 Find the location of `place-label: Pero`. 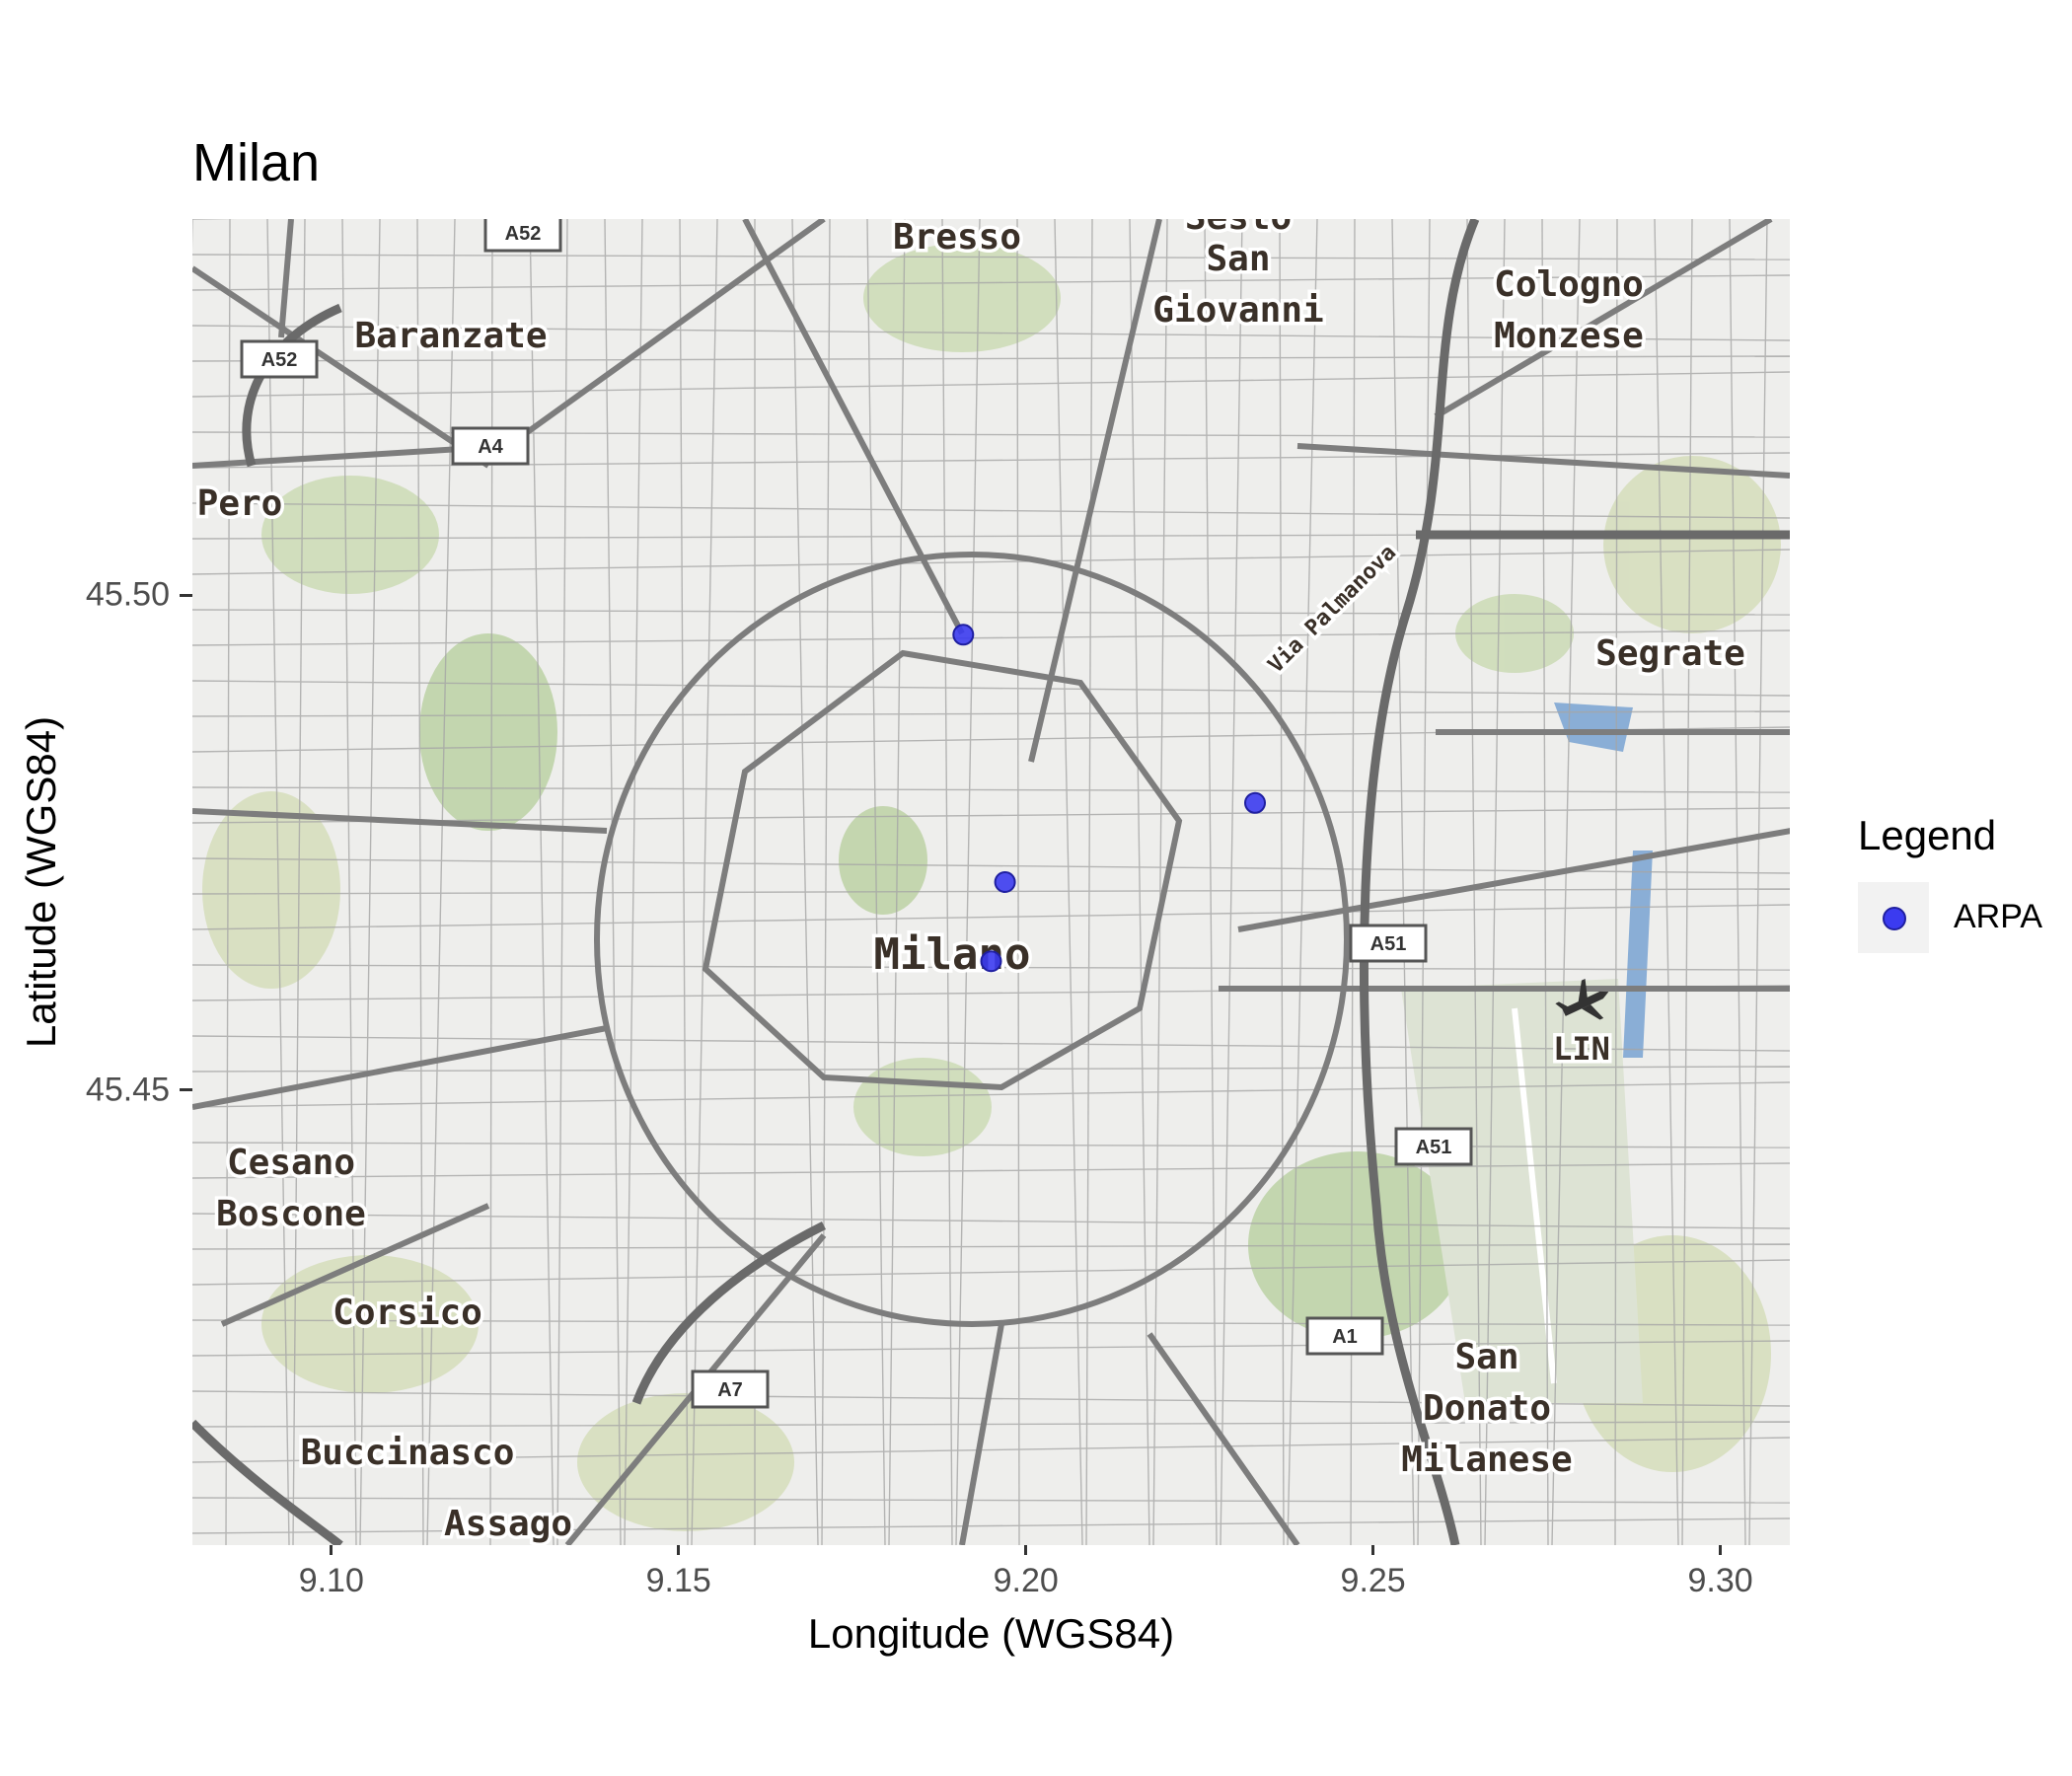

place-label: Pero is located at coordinates (240, 504).